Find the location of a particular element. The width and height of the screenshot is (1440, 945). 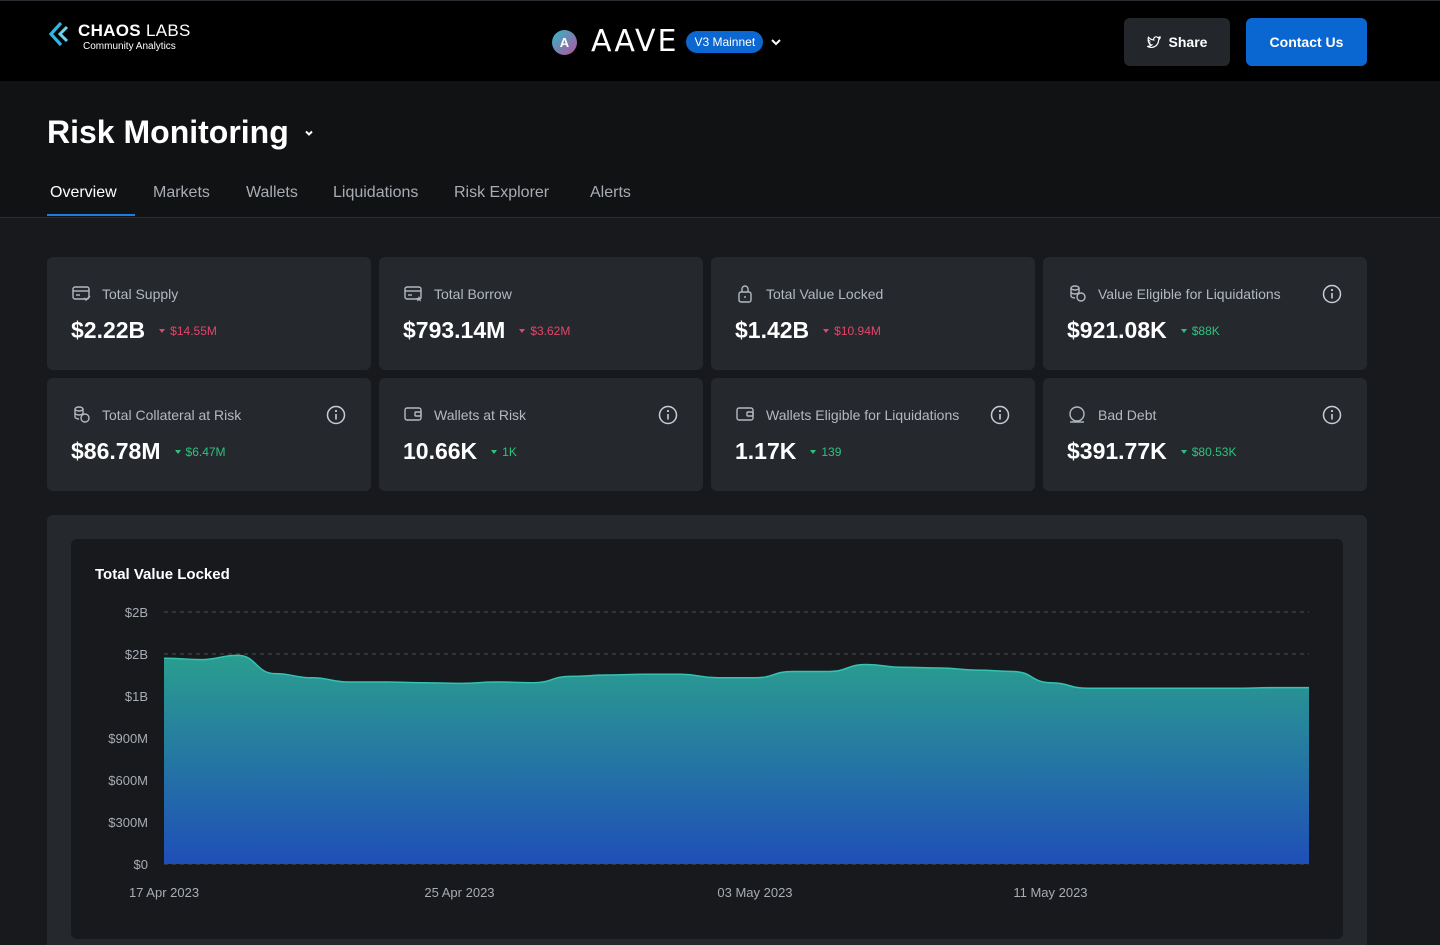

metric-delta: $10.94M is located at coordinates (852, 331).